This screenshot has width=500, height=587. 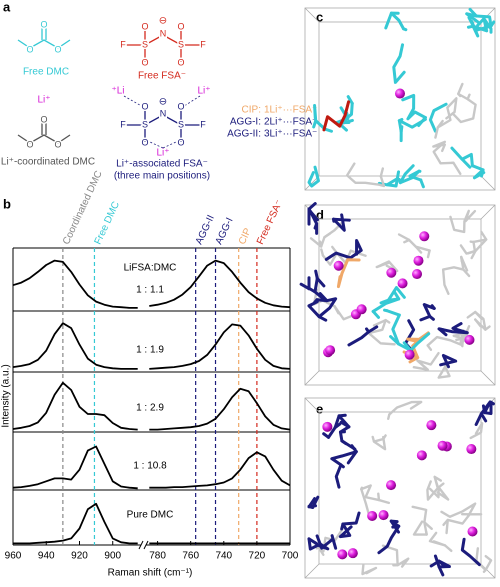 What do you see at coordinates (162, 164) in the screenshot?
I see `caption: Li⁺-associated FSA⁻` at bounding box center [162, 164].